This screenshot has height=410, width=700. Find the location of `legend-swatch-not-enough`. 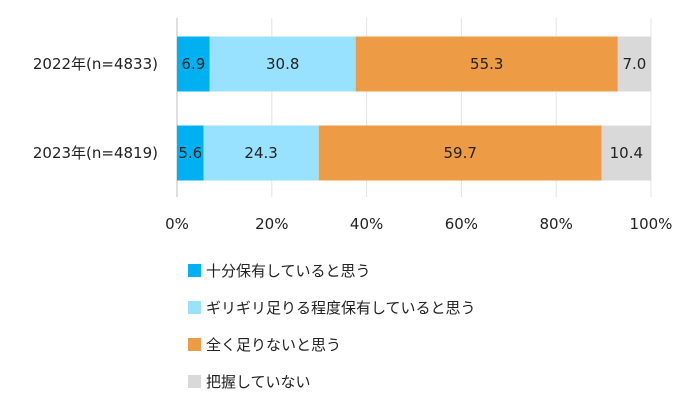

legend-swatch-not-enough is located at coordinates (194, 344).